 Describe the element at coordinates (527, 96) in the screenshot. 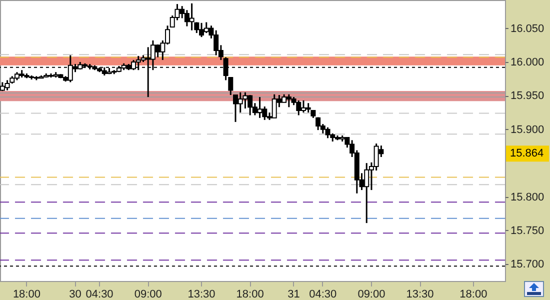

I see `y-tick-label: 15.950` at that location.